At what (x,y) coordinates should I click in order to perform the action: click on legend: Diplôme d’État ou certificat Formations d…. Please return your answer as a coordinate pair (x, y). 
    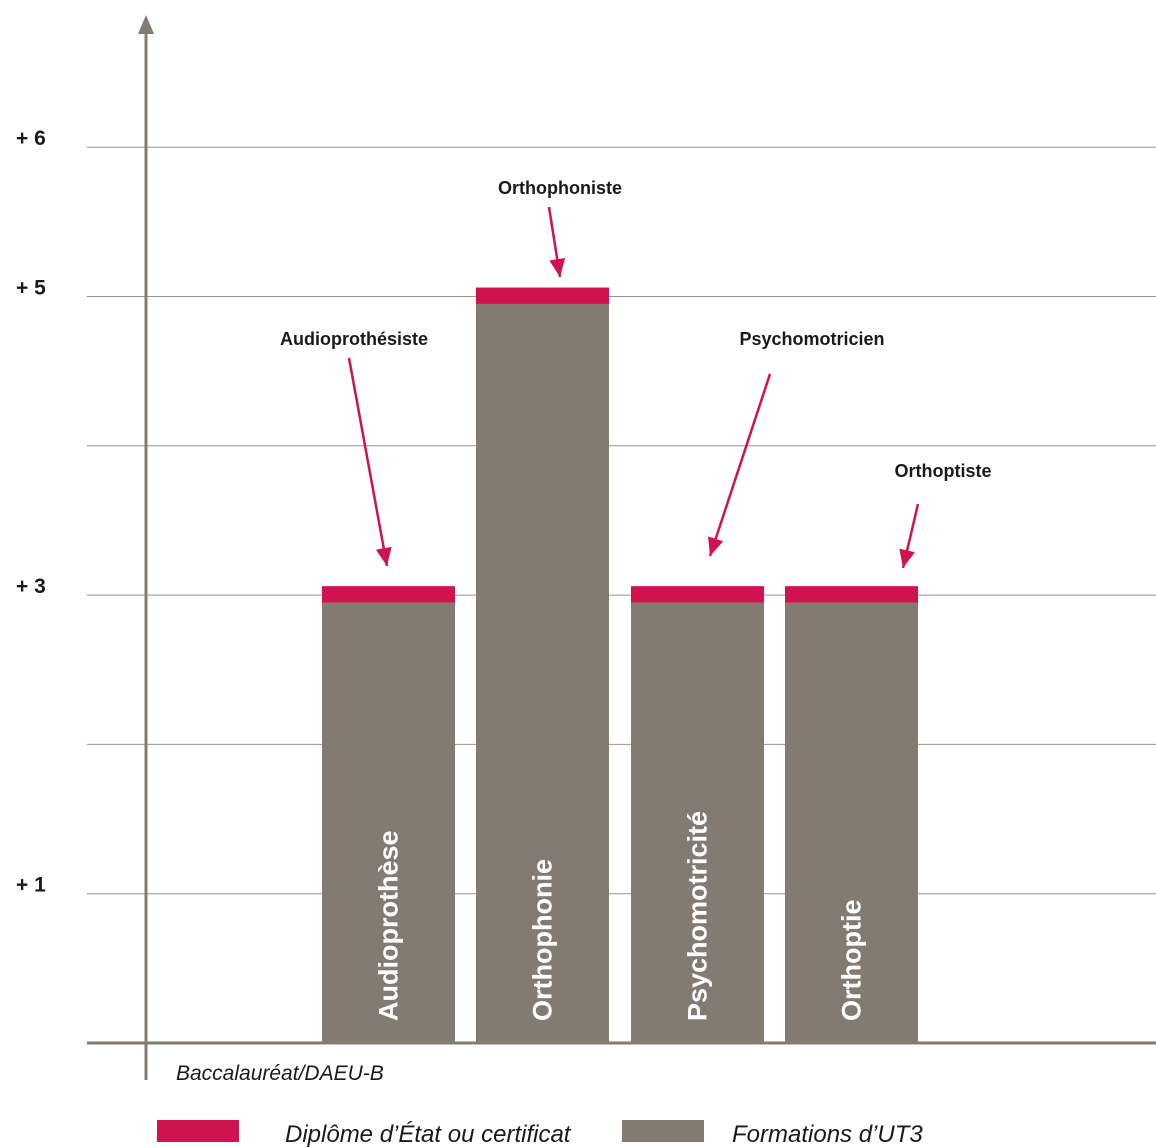
    Looking at the image, I should click on (540, 1134).